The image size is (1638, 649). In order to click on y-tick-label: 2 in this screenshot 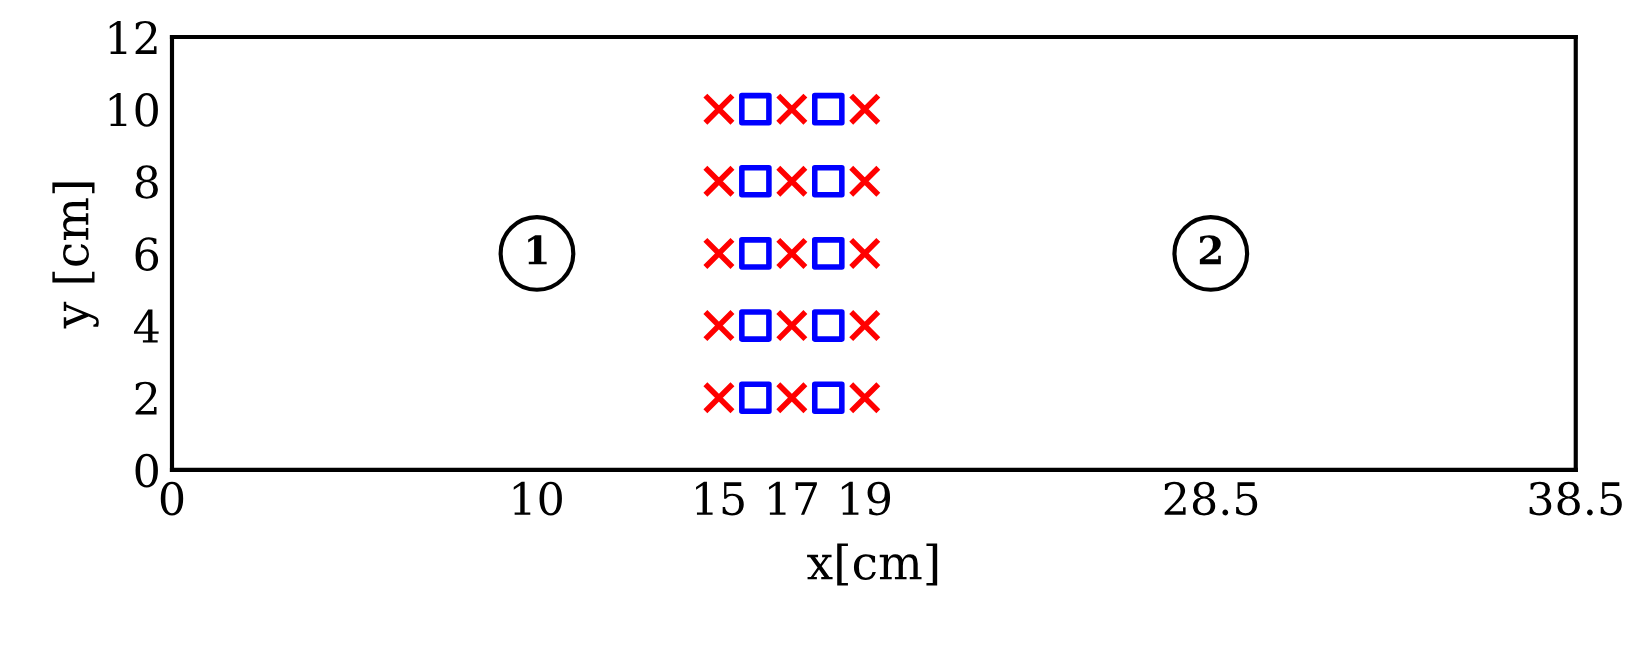, I will do `click(146, 398)`.